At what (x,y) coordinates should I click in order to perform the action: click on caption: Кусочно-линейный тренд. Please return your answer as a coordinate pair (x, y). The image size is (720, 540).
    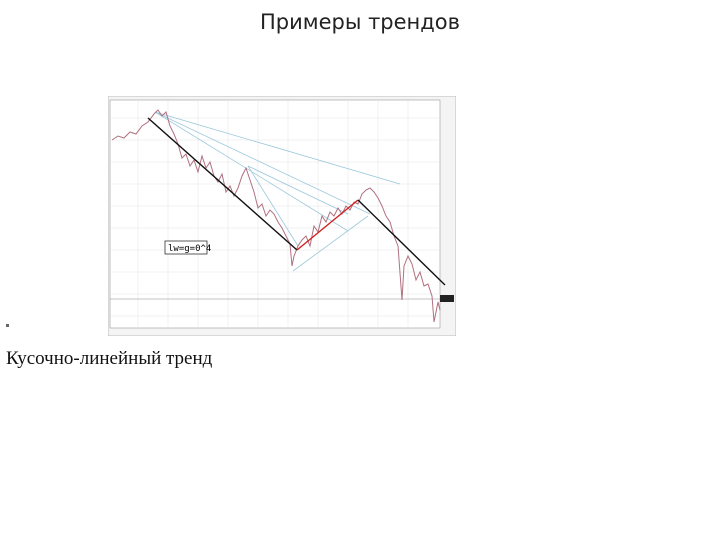
    Looking at the image, I should click on (109, 358).